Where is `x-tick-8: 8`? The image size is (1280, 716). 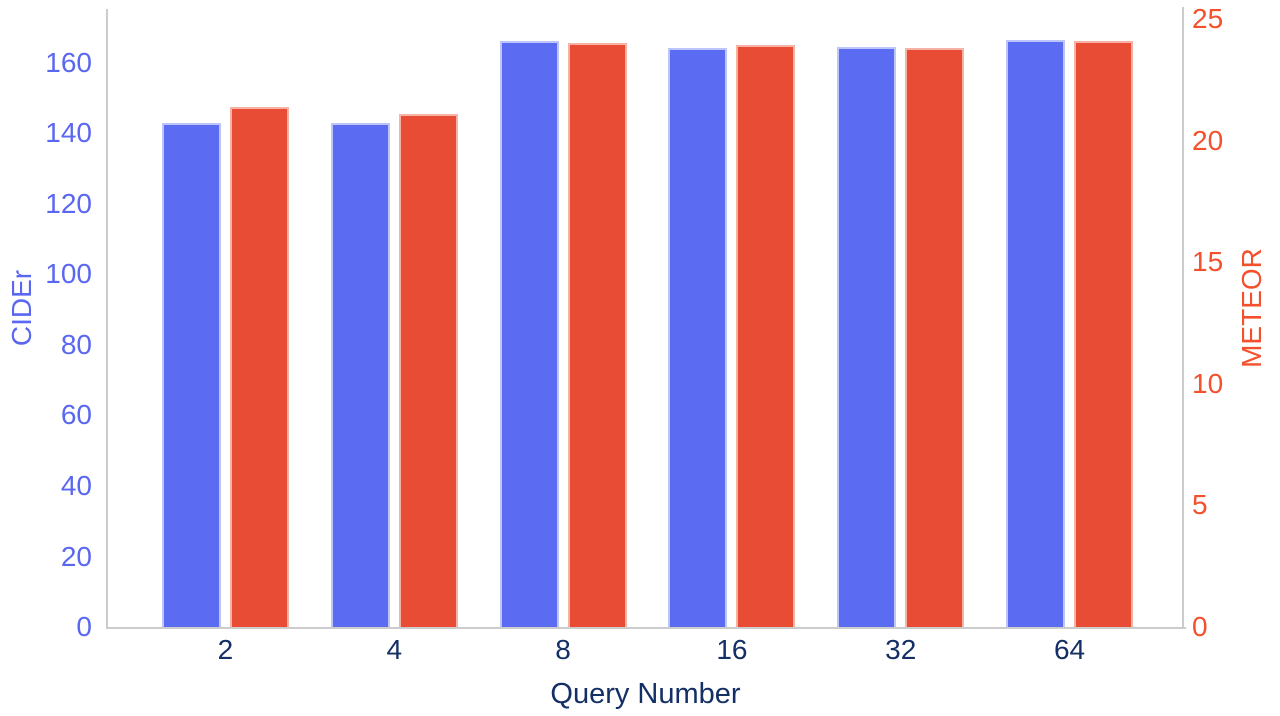
x-tick-8: 8 is located at coordinates (563, 649).